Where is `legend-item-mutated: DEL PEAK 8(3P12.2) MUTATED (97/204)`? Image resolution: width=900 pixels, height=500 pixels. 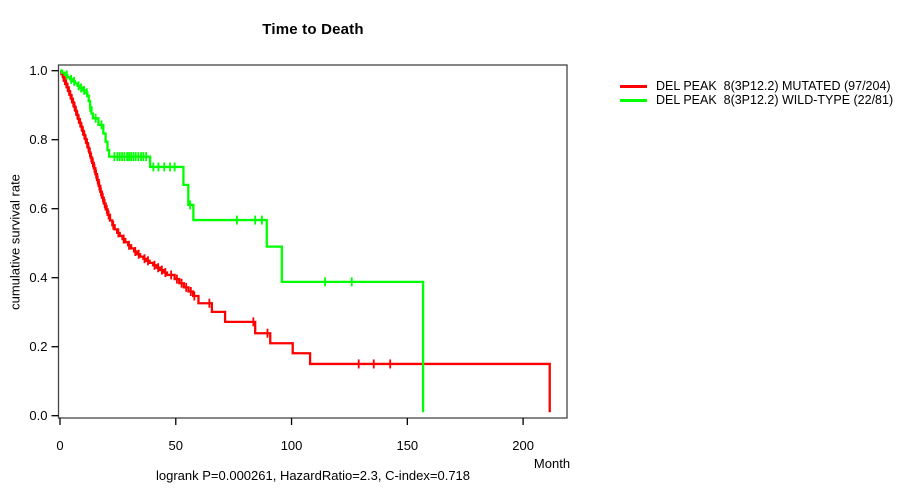 legend-item-mutated: DEL PEAK 8(3P12.2) MUTATED (97/204) is located at coordinates (756, 86).